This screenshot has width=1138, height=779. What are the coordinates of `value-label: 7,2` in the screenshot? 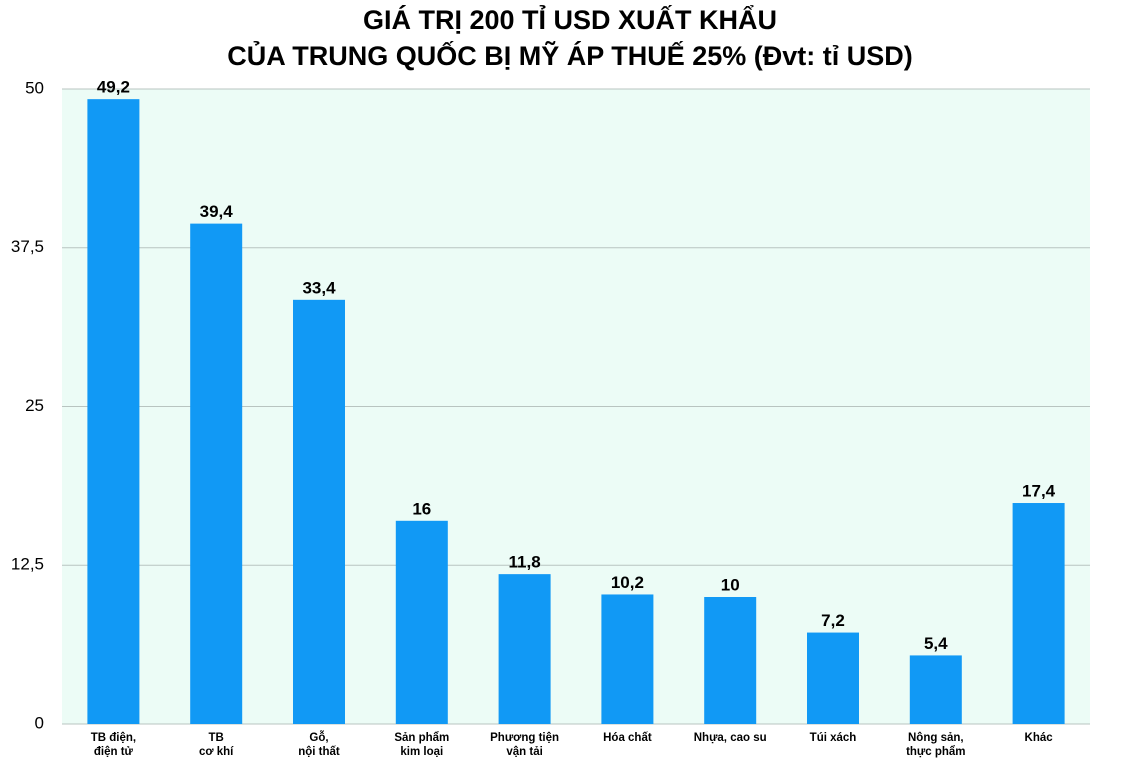 It's located at (833, 620).